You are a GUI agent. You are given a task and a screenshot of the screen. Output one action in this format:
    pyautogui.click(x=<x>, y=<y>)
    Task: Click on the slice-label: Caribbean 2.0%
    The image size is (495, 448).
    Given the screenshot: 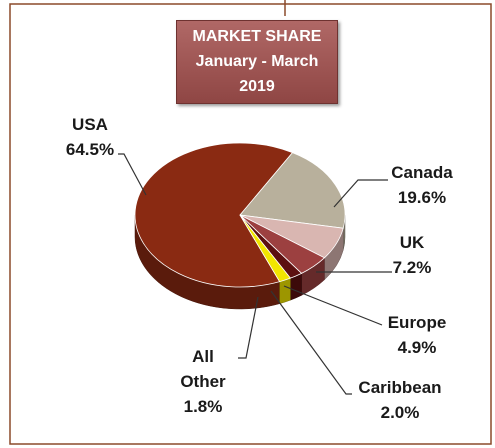 What is the action you would take?
    pyautogui.click(x=400, y=400)
    